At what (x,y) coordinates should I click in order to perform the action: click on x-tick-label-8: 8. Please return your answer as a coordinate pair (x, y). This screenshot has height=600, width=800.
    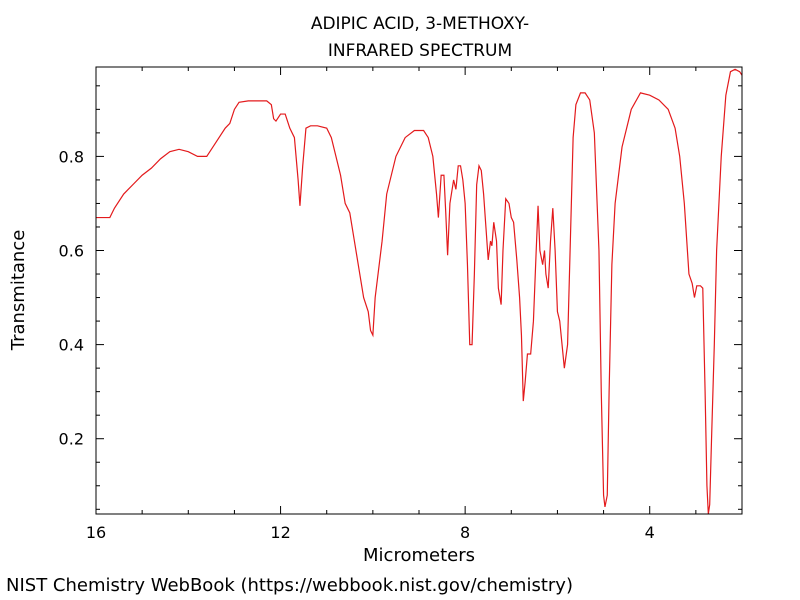
    Looking at the image, I should click on (465, 532).